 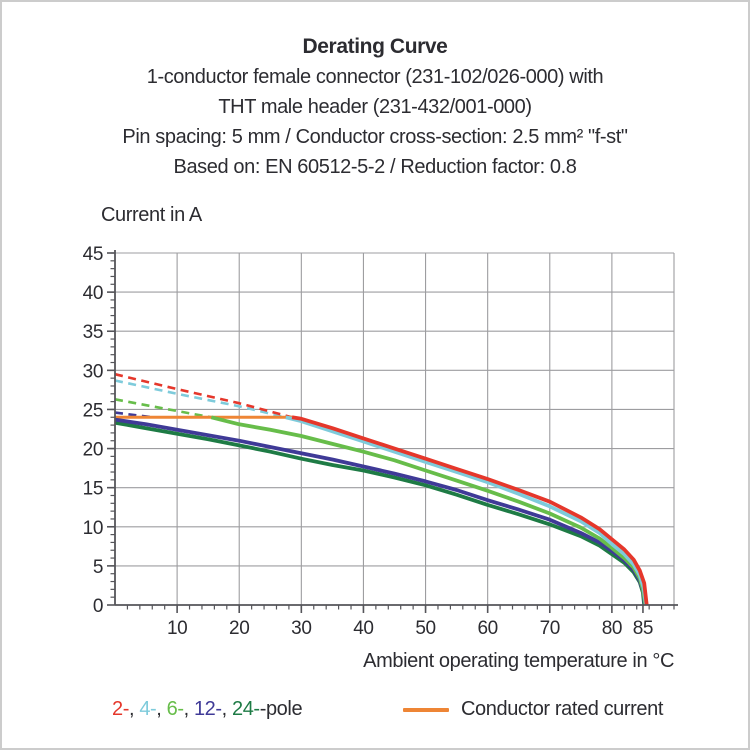 I want to click on curve-dashed-2-pole, so click(x=203, y=395).